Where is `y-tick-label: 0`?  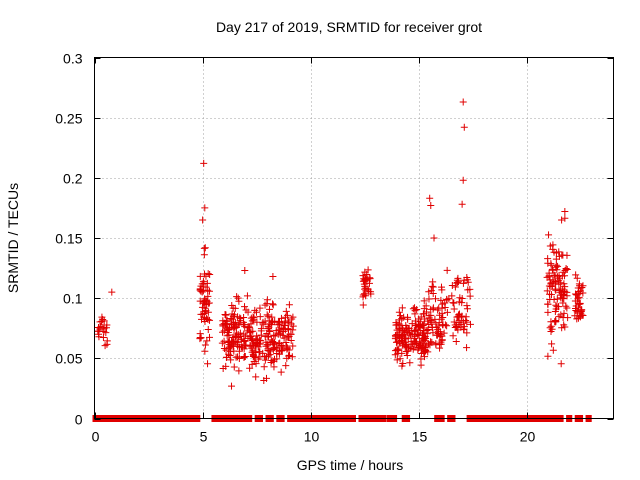
y-tick-label: 0 is located at coordinates (79, 420).